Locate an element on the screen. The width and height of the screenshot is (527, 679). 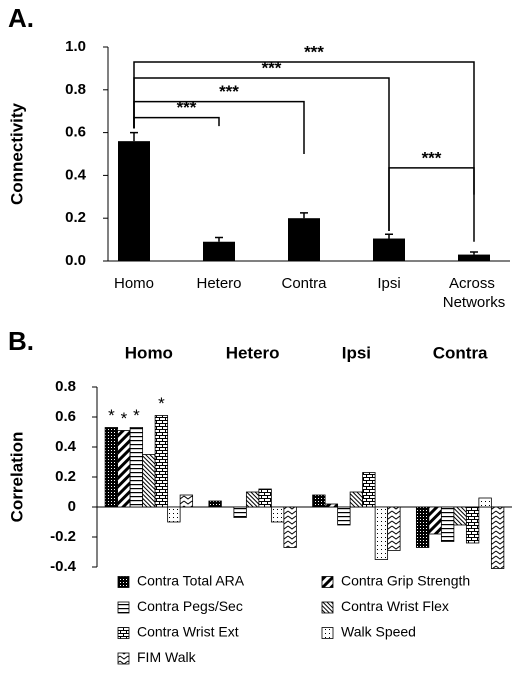
x-tick-label: Contra is located at coordinates (304, 283).